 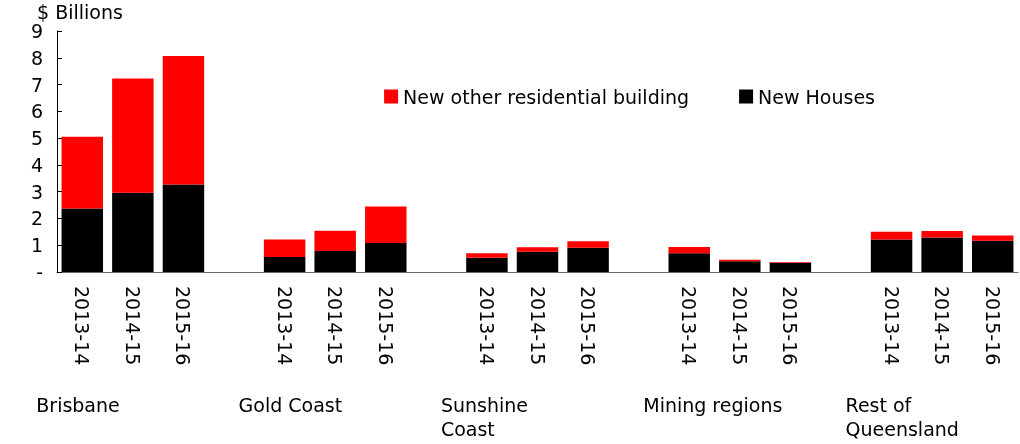 I want to click on y-tick-label: 7, so click(x=36, y=84).